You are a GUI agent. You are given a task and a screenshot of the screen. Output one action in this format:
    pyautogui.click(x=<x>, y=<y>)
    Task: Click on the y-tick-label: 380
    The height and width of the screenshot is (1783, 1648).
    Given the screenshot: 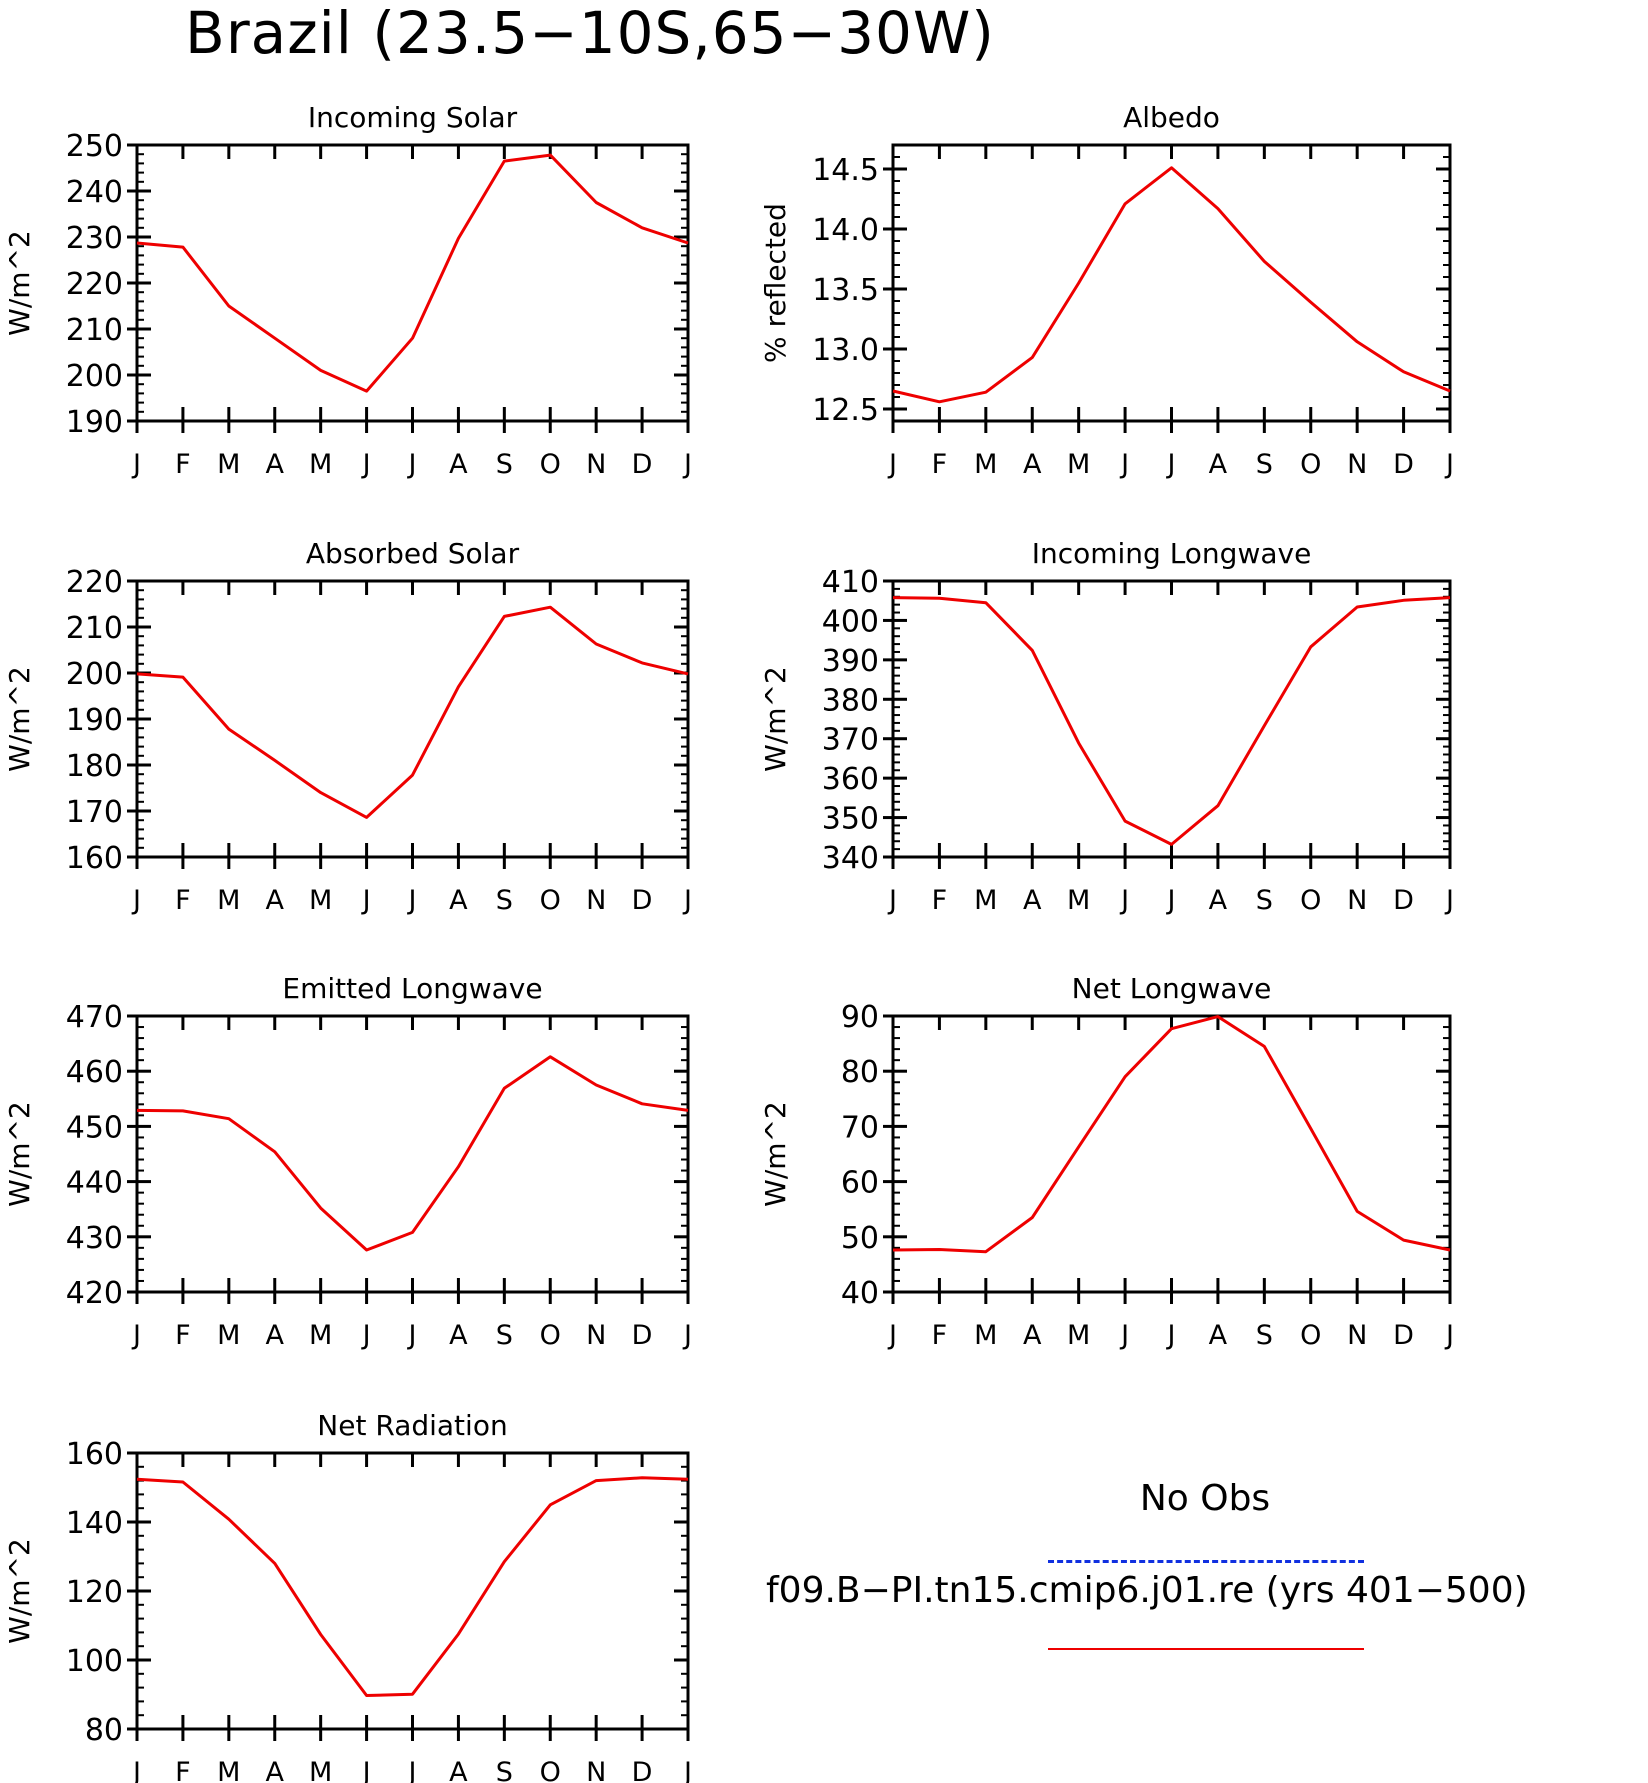 What is the action you would take?
    pyautogui.click(x=850, y=700)
    